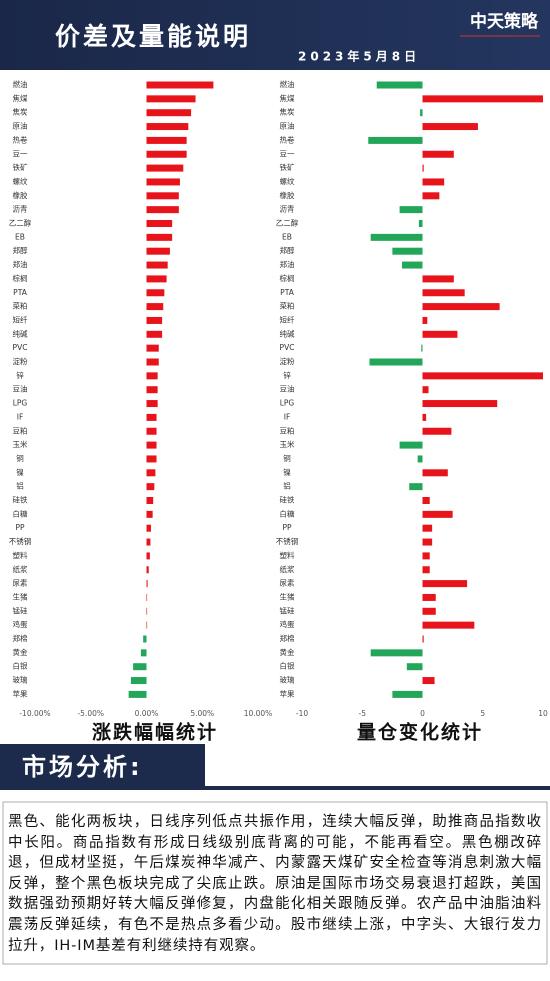 This screenshot has width=550, height=981. I want to click on category-label: 不锈钢, so click(287, 541).